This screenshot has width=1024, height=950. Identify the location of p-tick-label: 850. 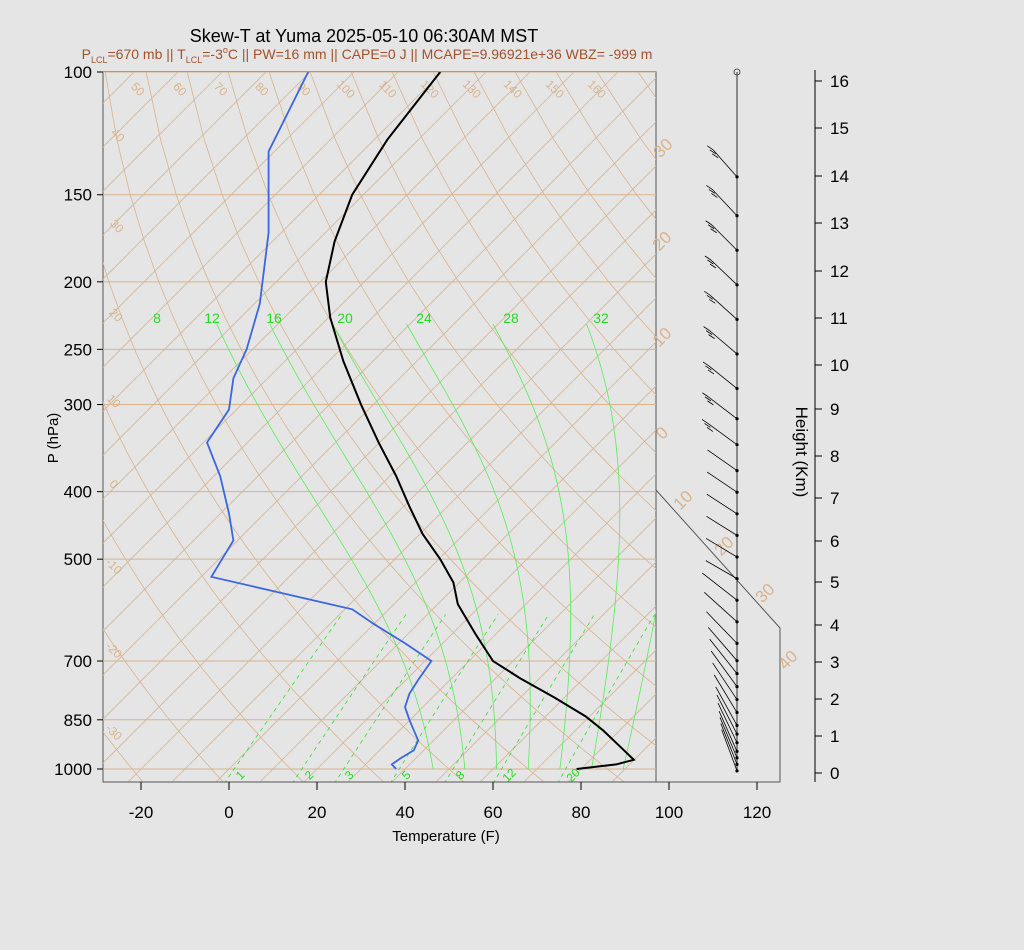
(78, 720).